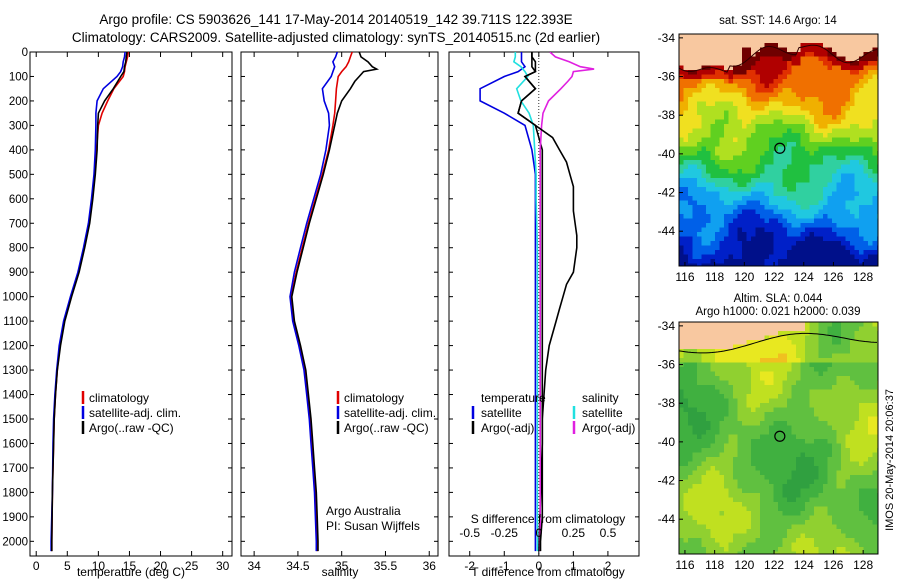 Image resolution: width=900 pixels, height=580 pixels. What do you see at coordinates (833, 565) in the screenshot?
I see `map-lon-label: 126` at bounding box center [833, 565].